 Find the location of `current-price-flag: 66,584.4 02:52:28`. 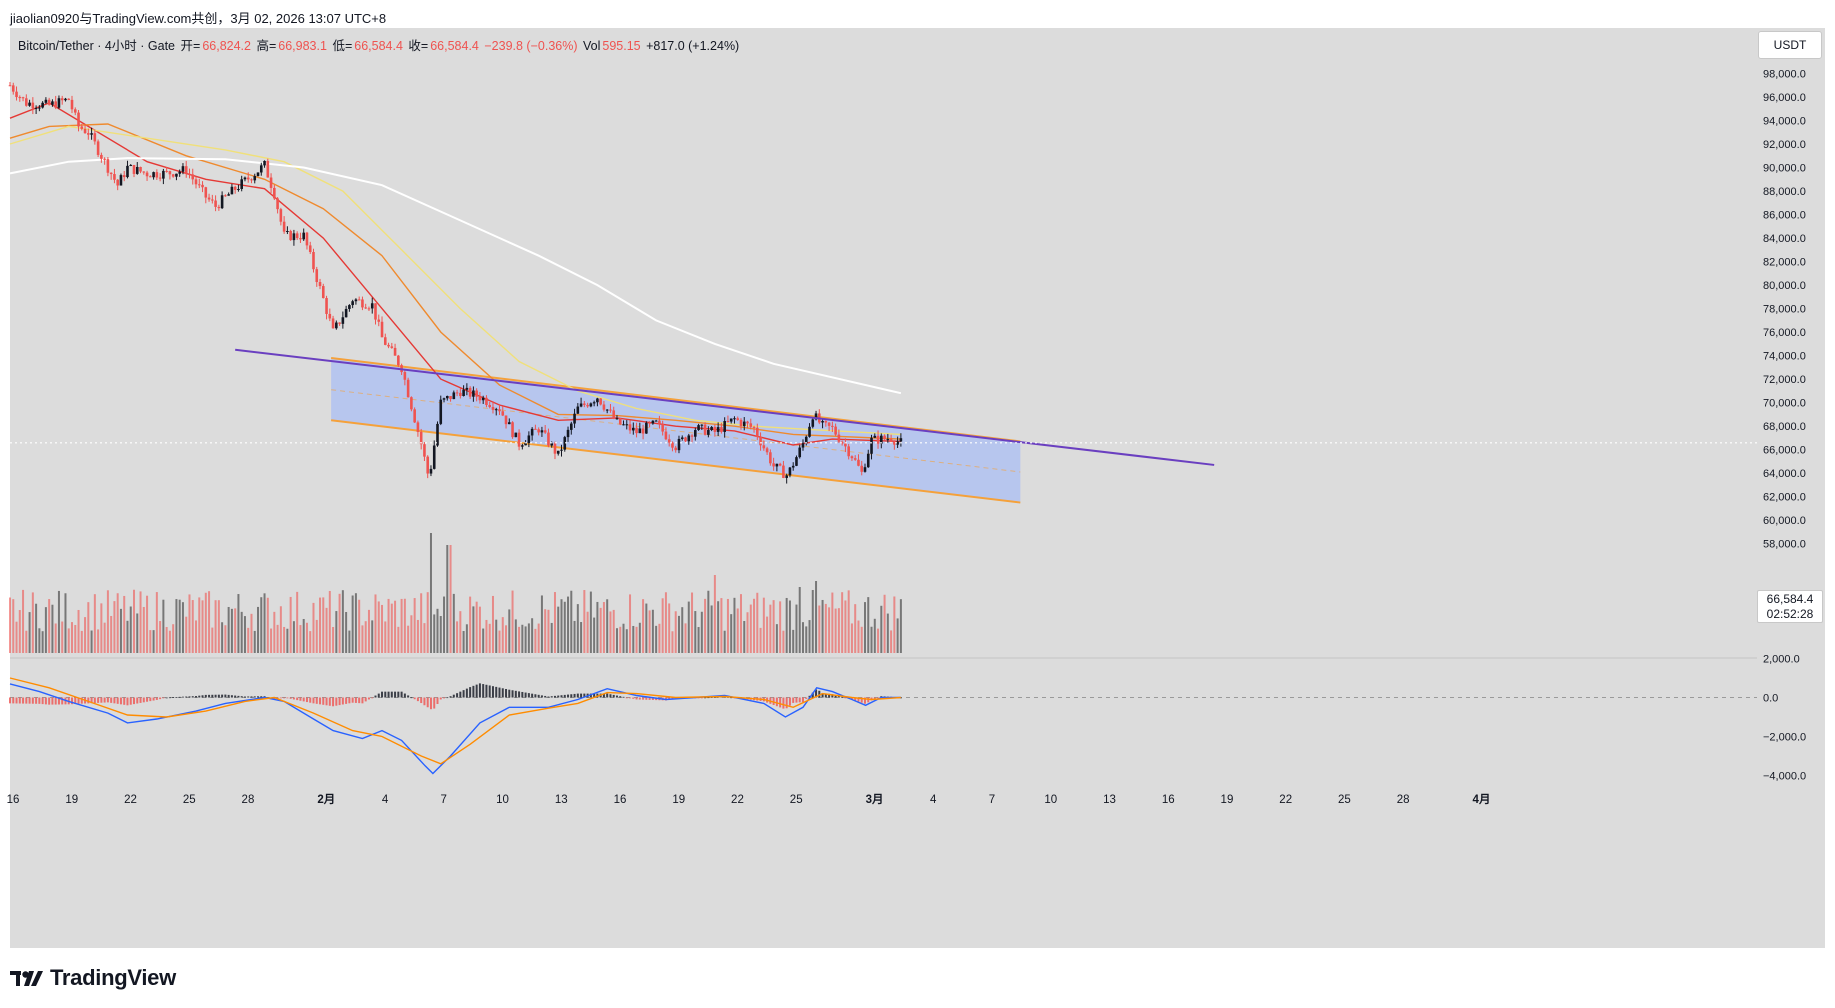

current-price-flag: 66,584.4 02:52:28 is located at coordinates (1790, 606).